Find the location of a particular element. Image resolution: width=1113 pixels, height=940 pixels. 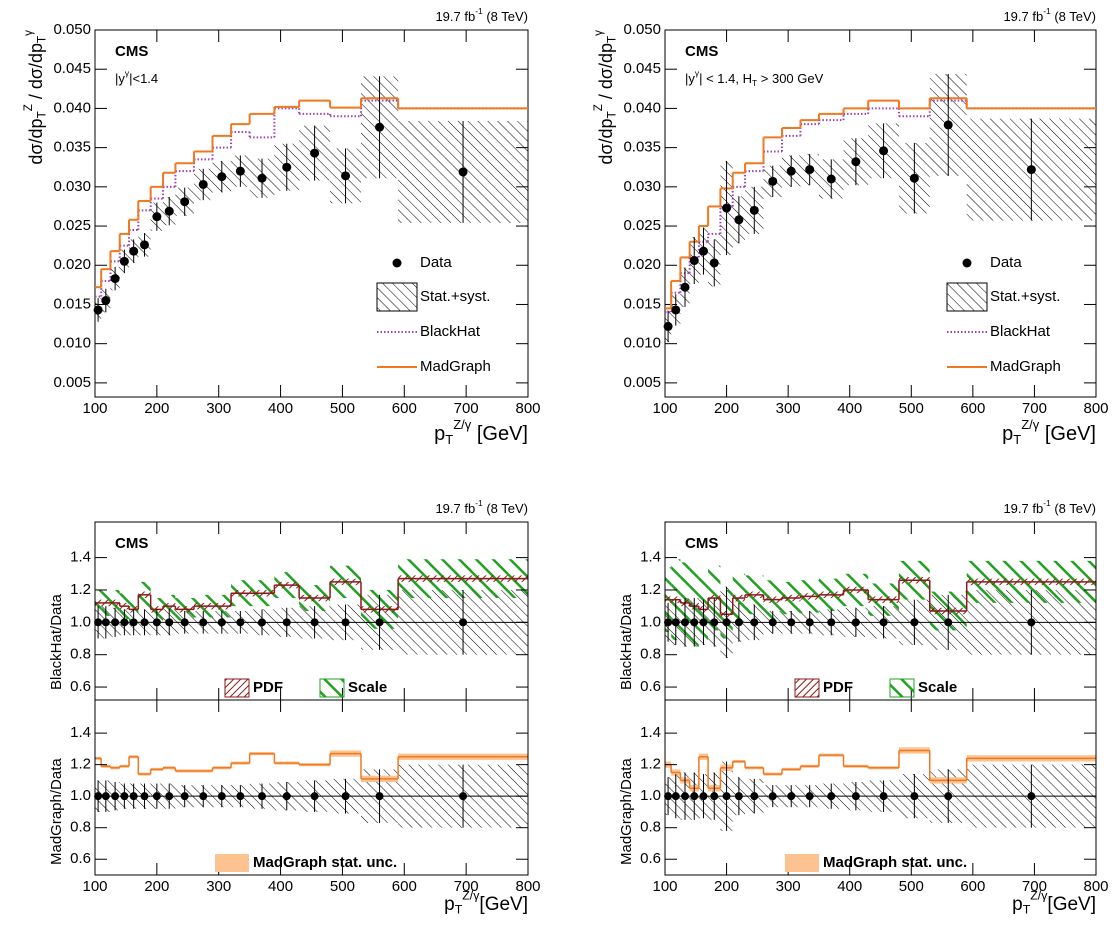

legend-label: Scale is located at coordinates (937, 687).